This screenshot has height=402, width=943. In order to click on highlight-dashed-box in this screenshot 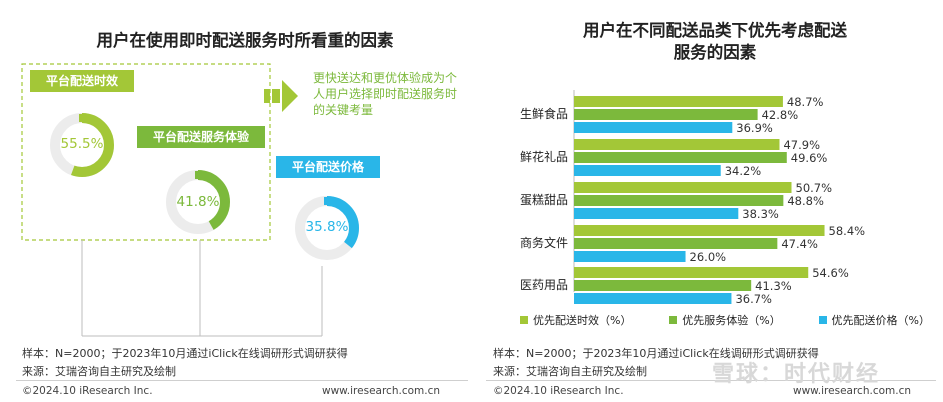, I will do `click(146, 152)`.